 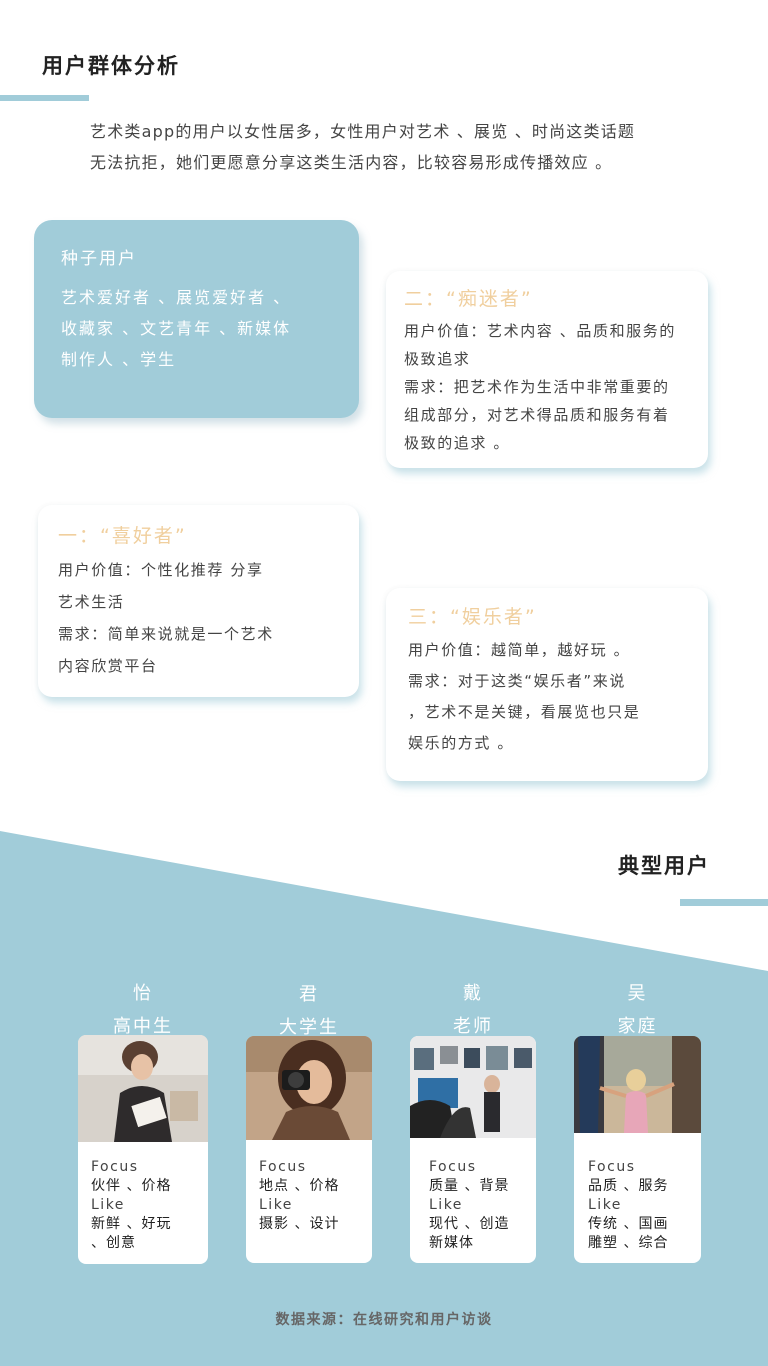 What do you see at coordinates (468, 299) in the screenshot?
I see `persona-heading: 二：“痴迷者”` at bounding box center [468, 299].